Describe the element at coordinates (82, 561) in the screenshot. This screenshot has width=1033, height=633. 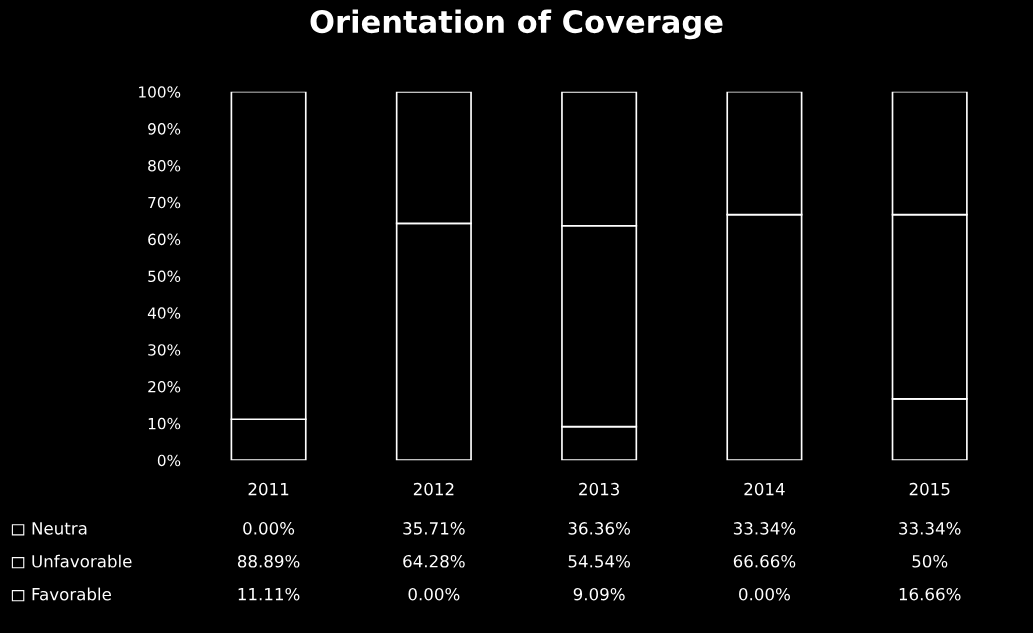
I see `legend-label: Unfavorable` at that location.